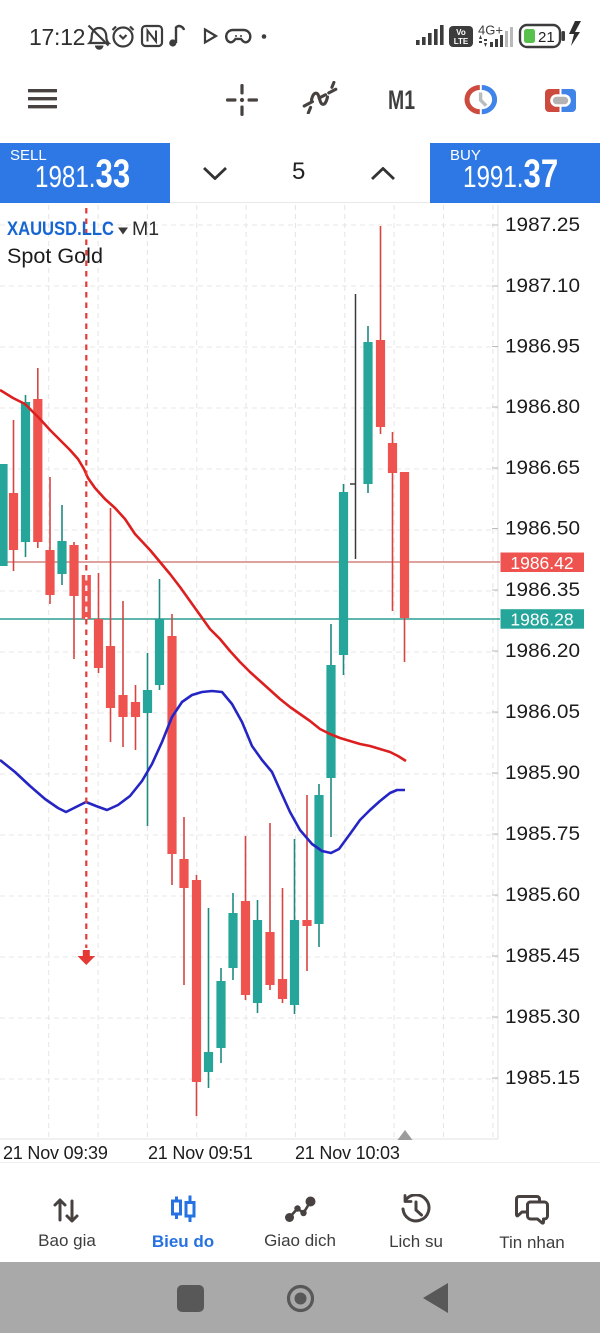 This screenshot has width=600, height=1333. Describe the element at coordinates (542, 529) in the screenshot. I see `svg-text: 1986.50` at that location.